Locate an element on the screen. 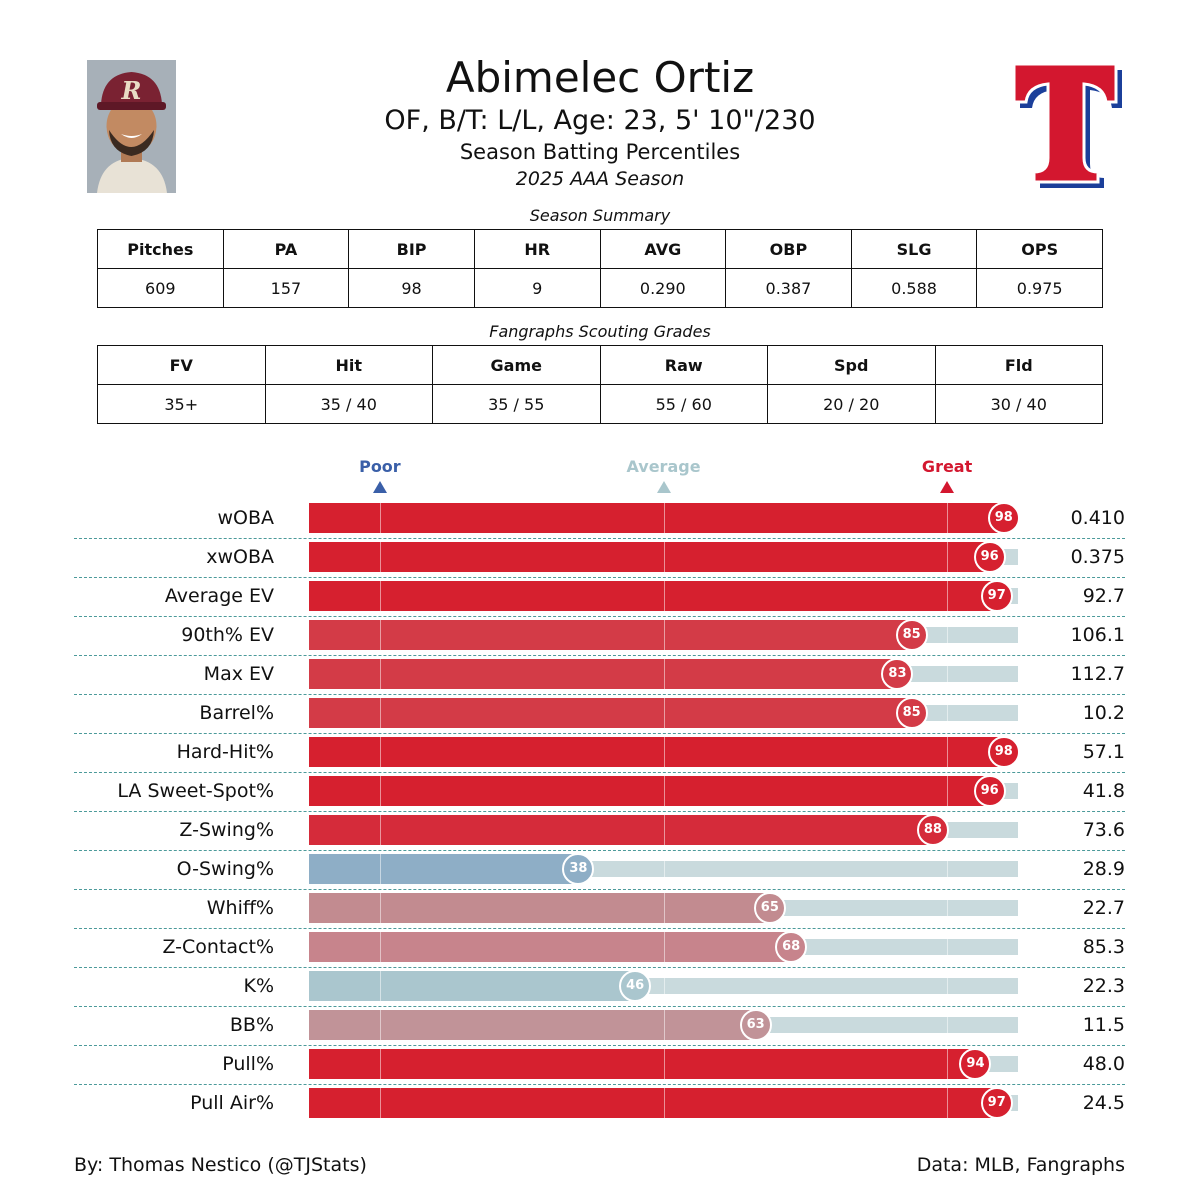  metric-label-woba: wOBA is located at coordinates (245, 518).